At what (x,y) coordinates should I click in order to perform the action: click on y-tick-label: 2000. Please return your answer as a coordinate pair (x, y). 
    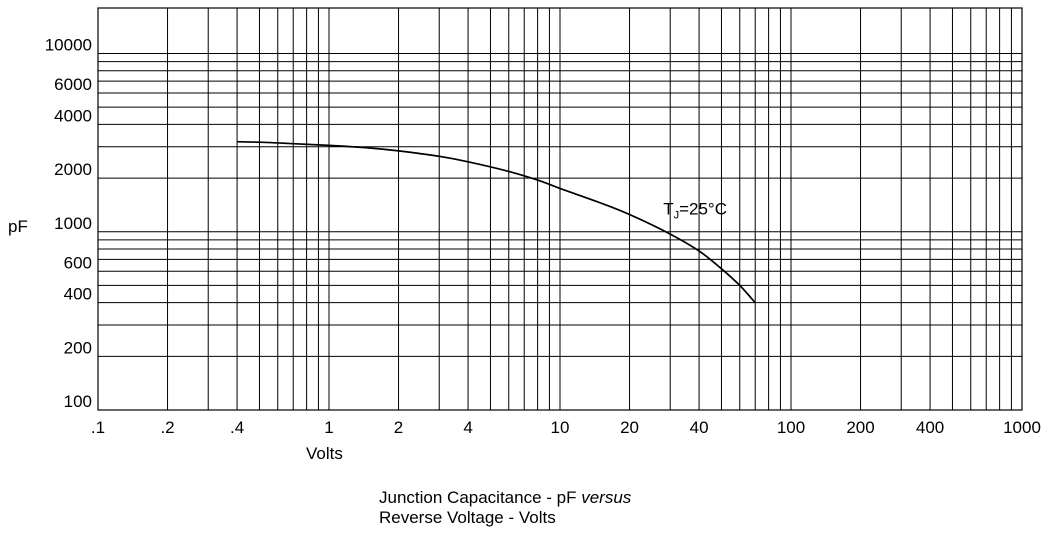
    Looking at the image, I should click on (73, 169).